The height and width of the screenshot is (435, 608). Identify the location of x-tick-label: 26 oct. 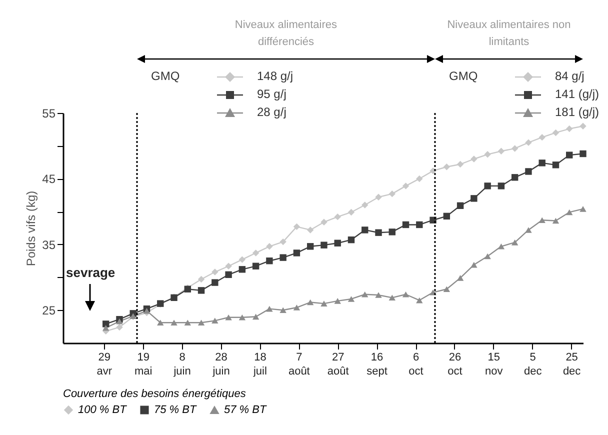
(455, 365).